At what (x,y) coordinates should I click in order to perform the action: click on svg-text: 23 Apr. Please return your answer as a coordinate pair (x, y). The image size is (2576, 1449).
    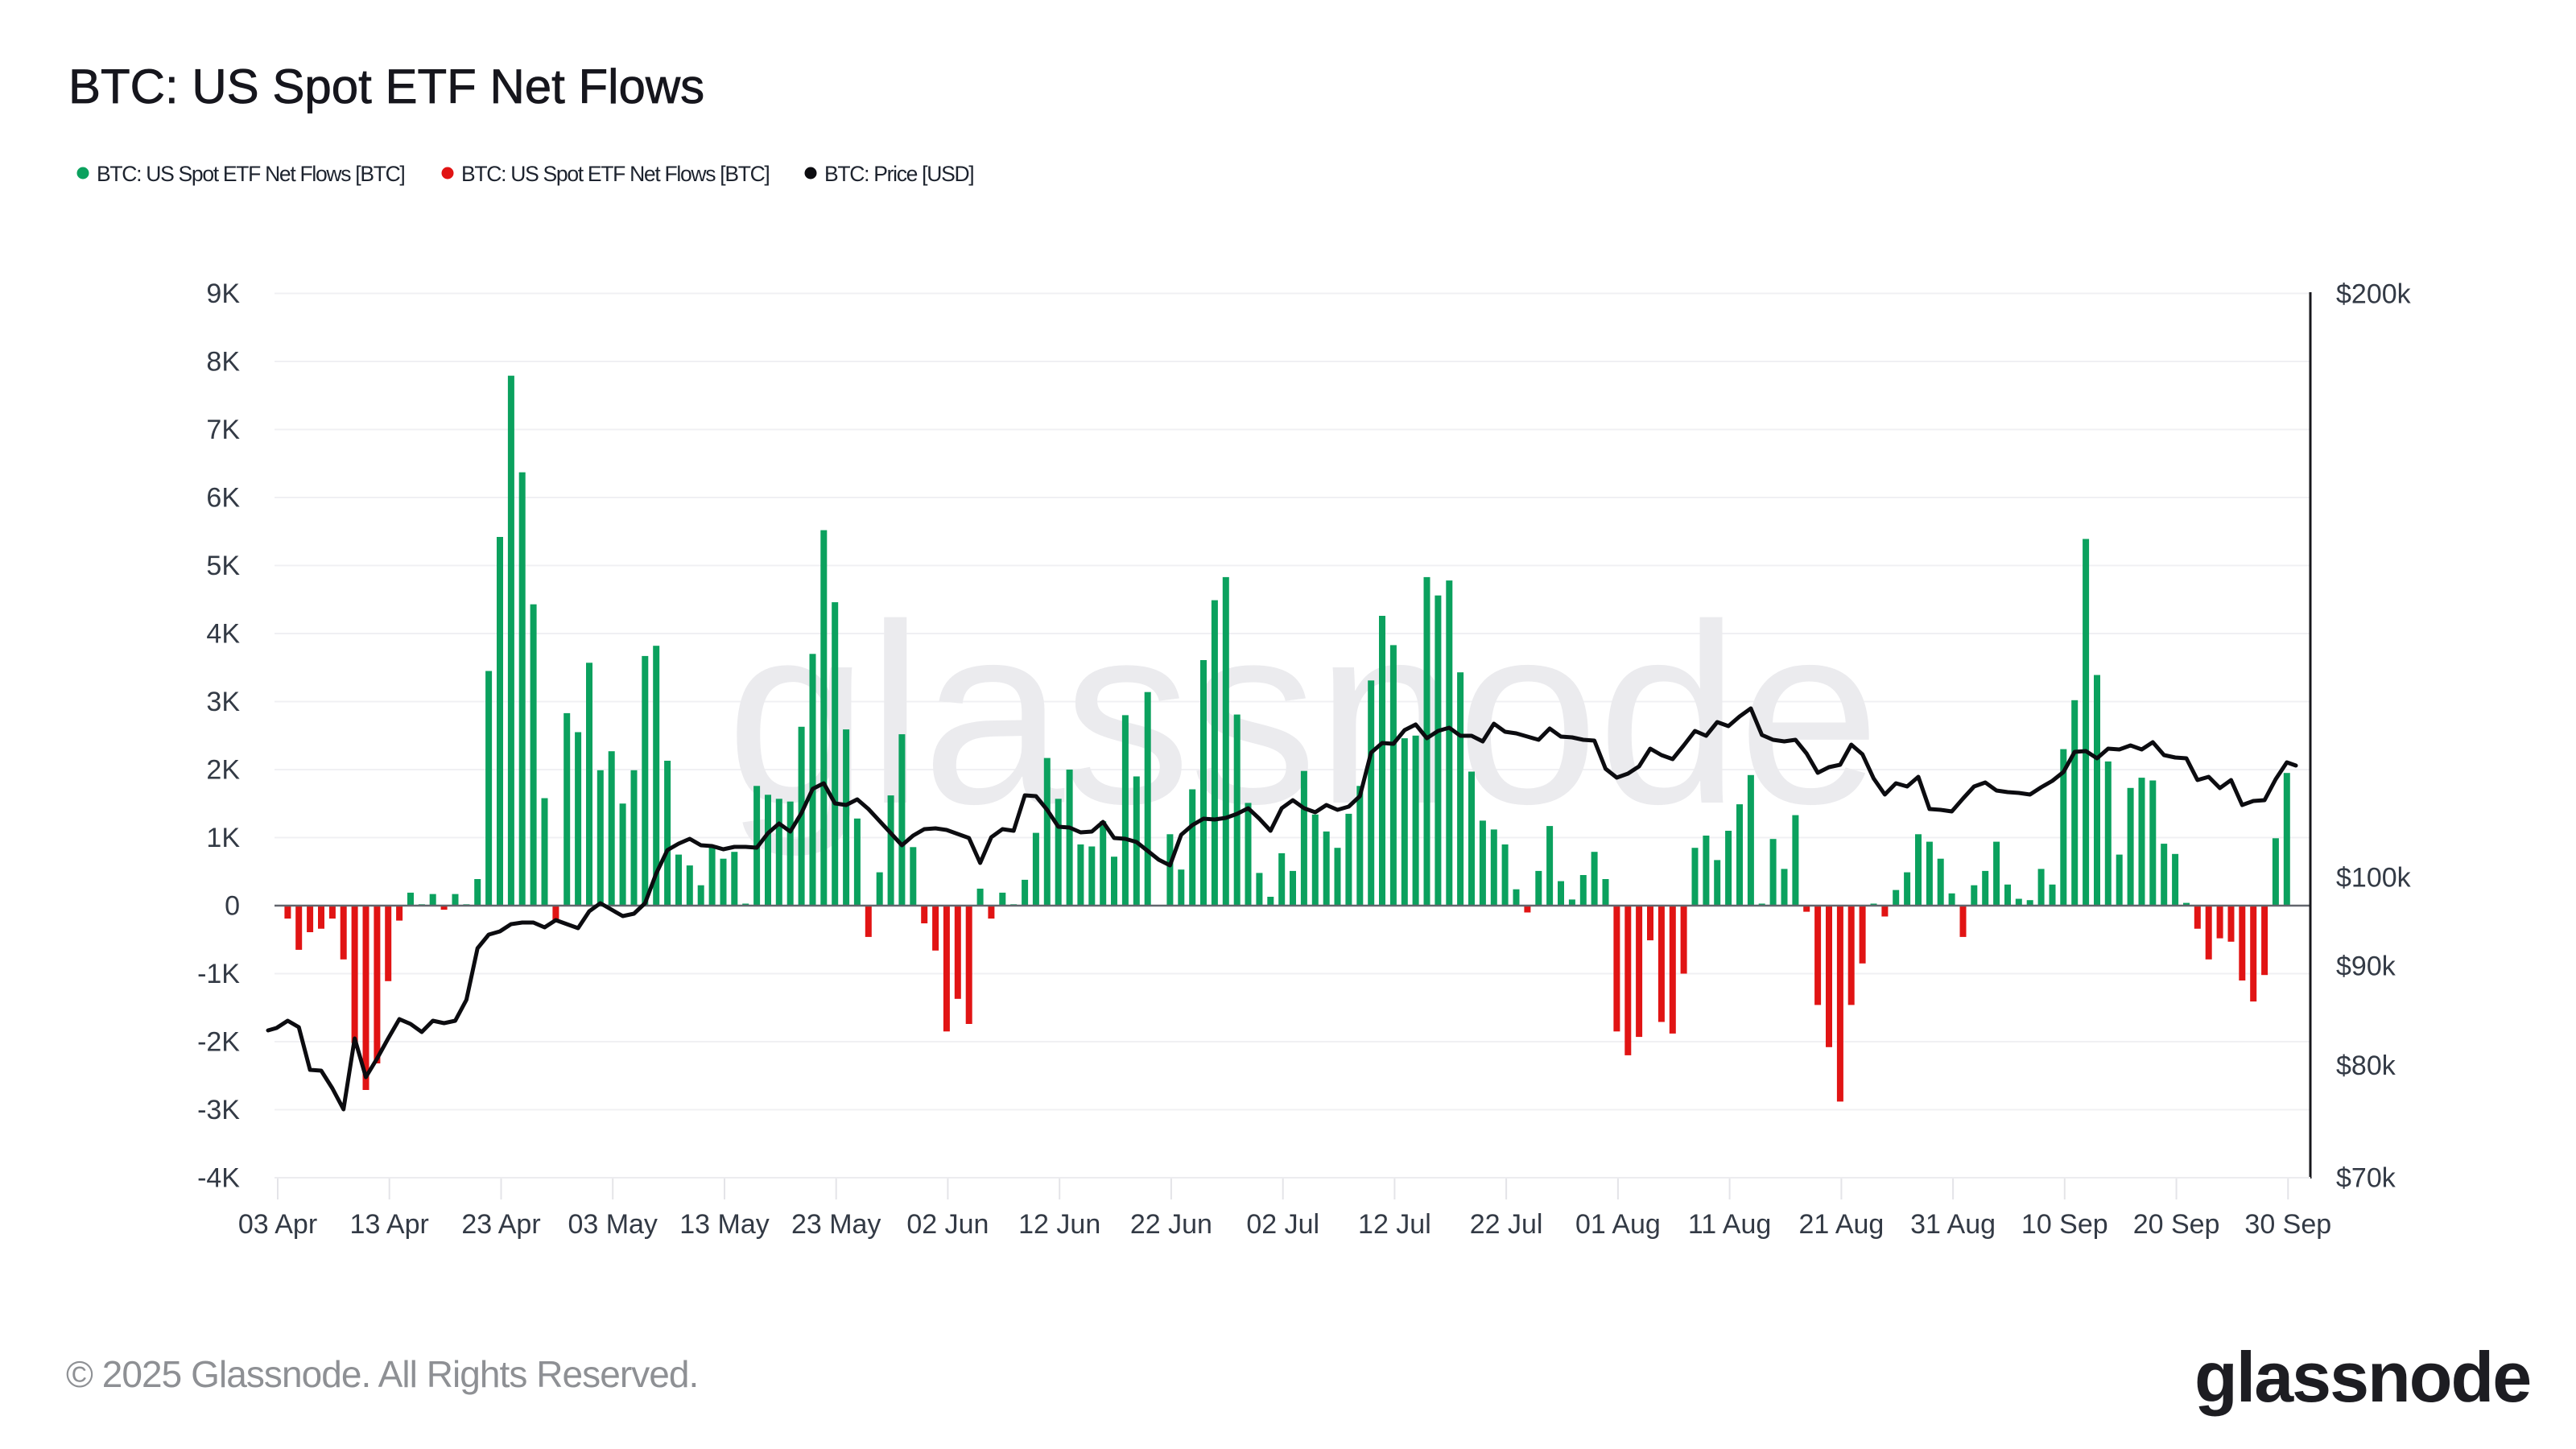
    Looking at the image, I should click on (500, 1224).